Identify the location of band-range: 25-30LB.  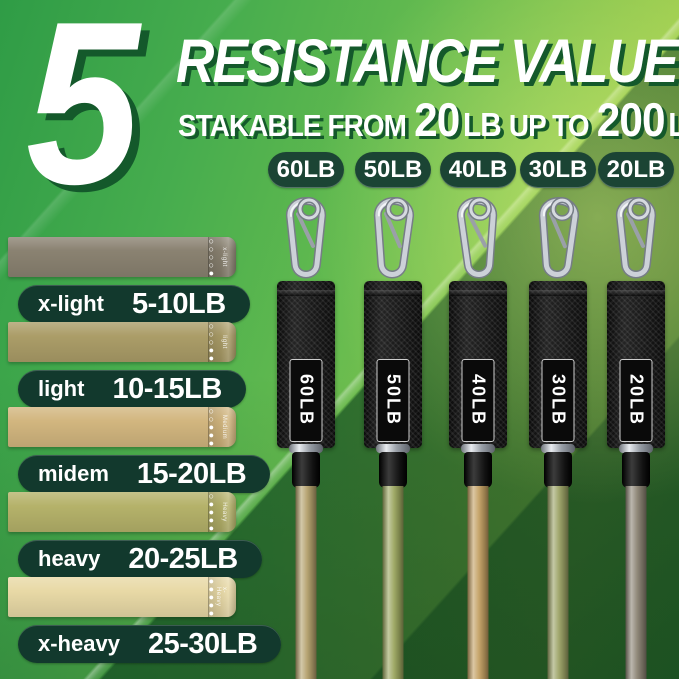
(202, 643).